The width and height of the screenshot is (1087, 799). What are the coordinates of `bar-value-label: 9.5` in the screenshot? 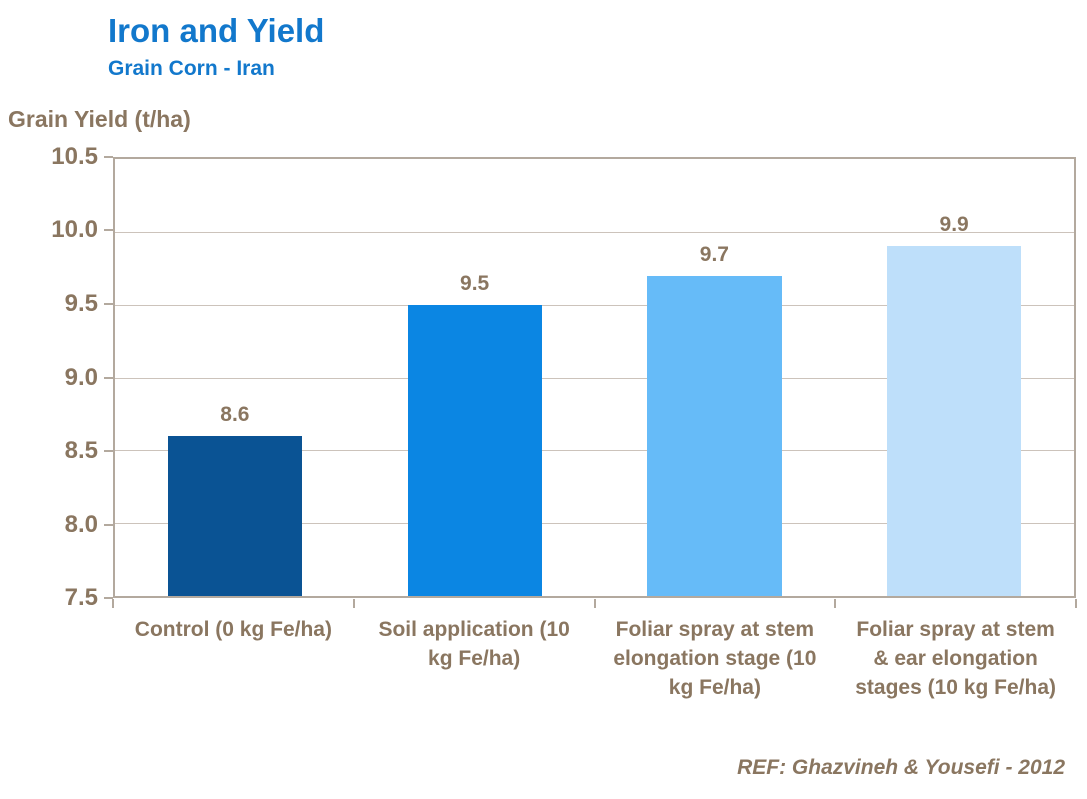 It's located at (475, 283).